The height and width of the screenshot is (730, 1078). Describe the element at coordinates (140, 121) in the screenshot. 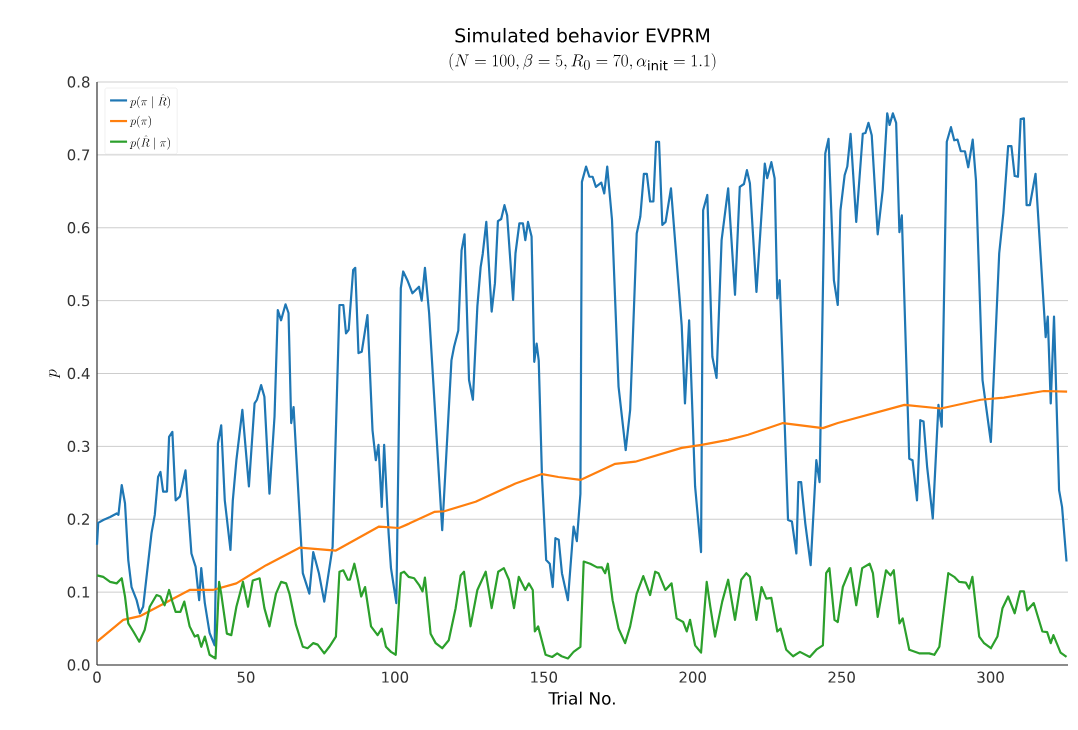

I see `legend-label: $p(\pi)$` at that location.